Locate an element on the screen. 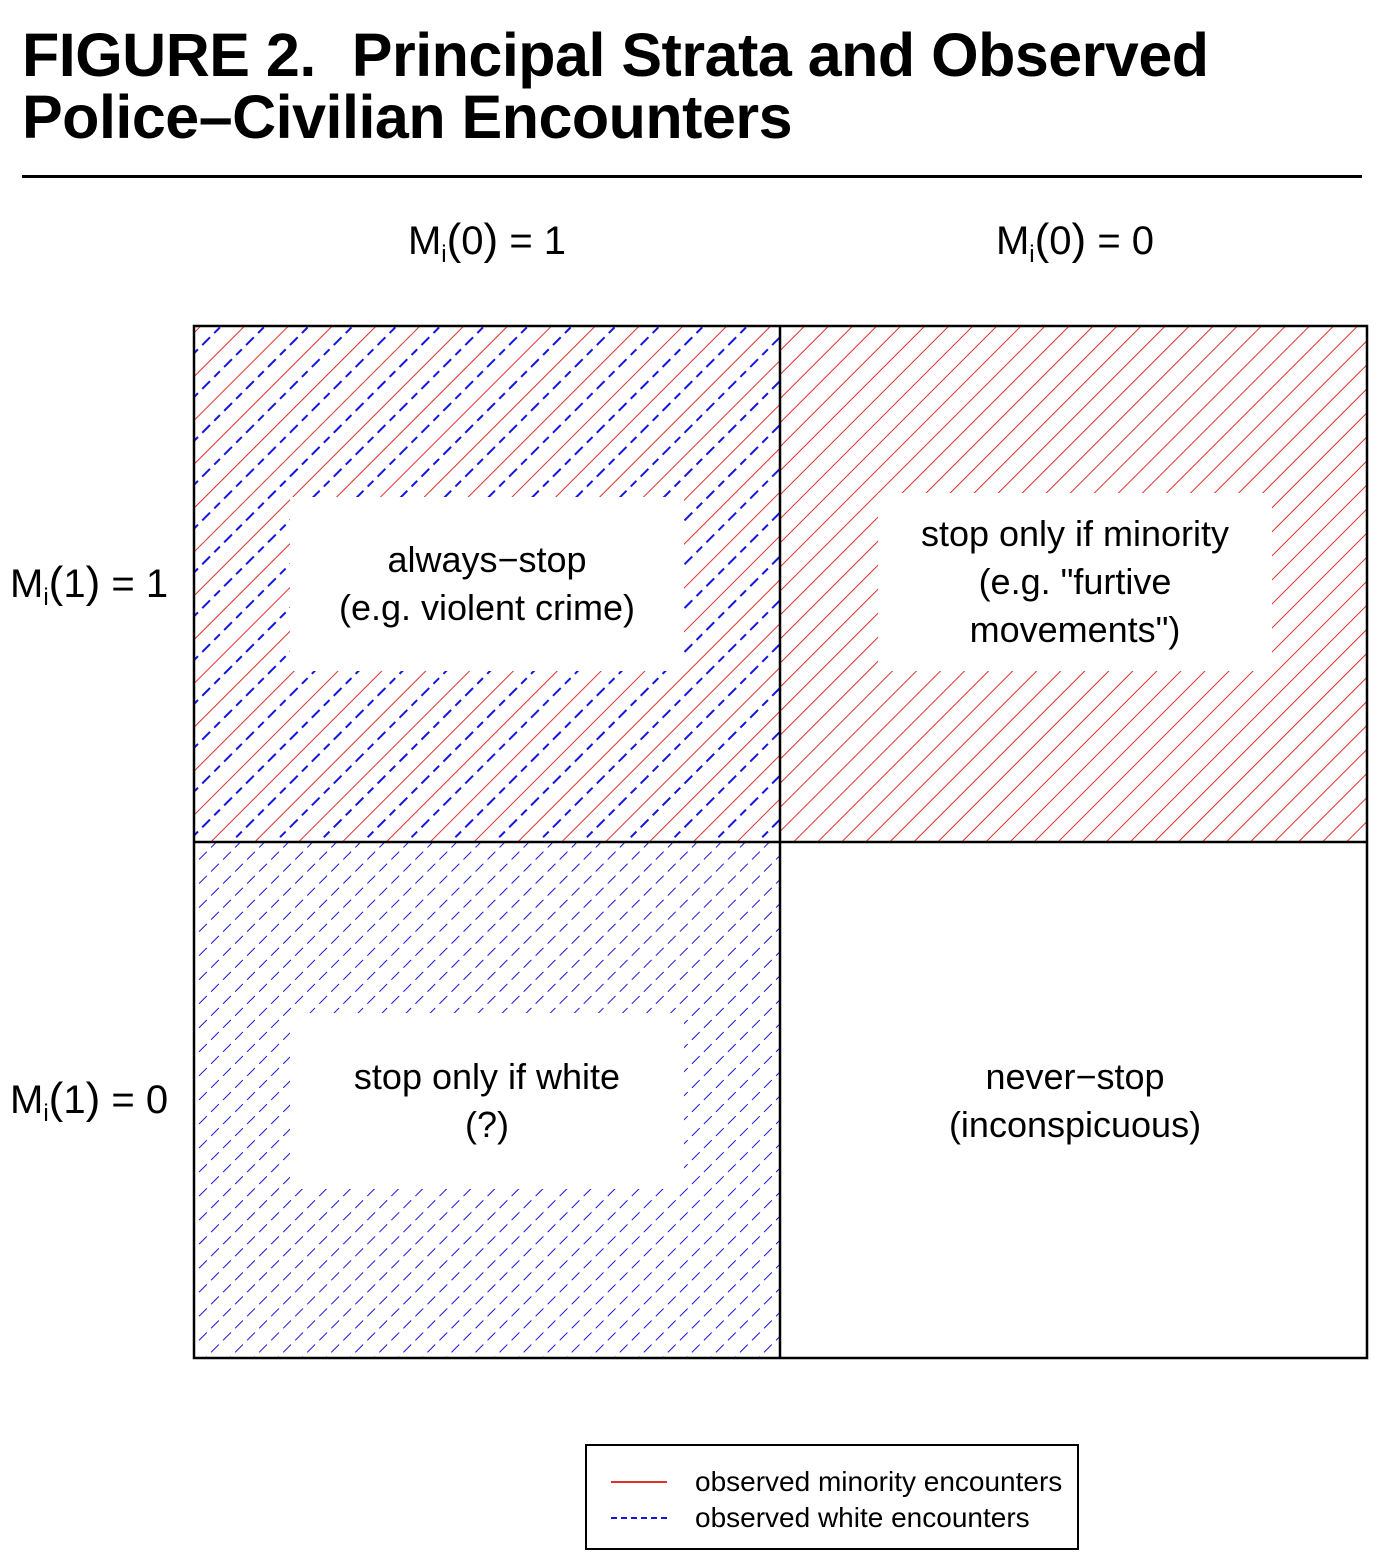  figure-title-line-1: FIGURE 2. Principal Strata and Observed is located at coordinates (615, 55).